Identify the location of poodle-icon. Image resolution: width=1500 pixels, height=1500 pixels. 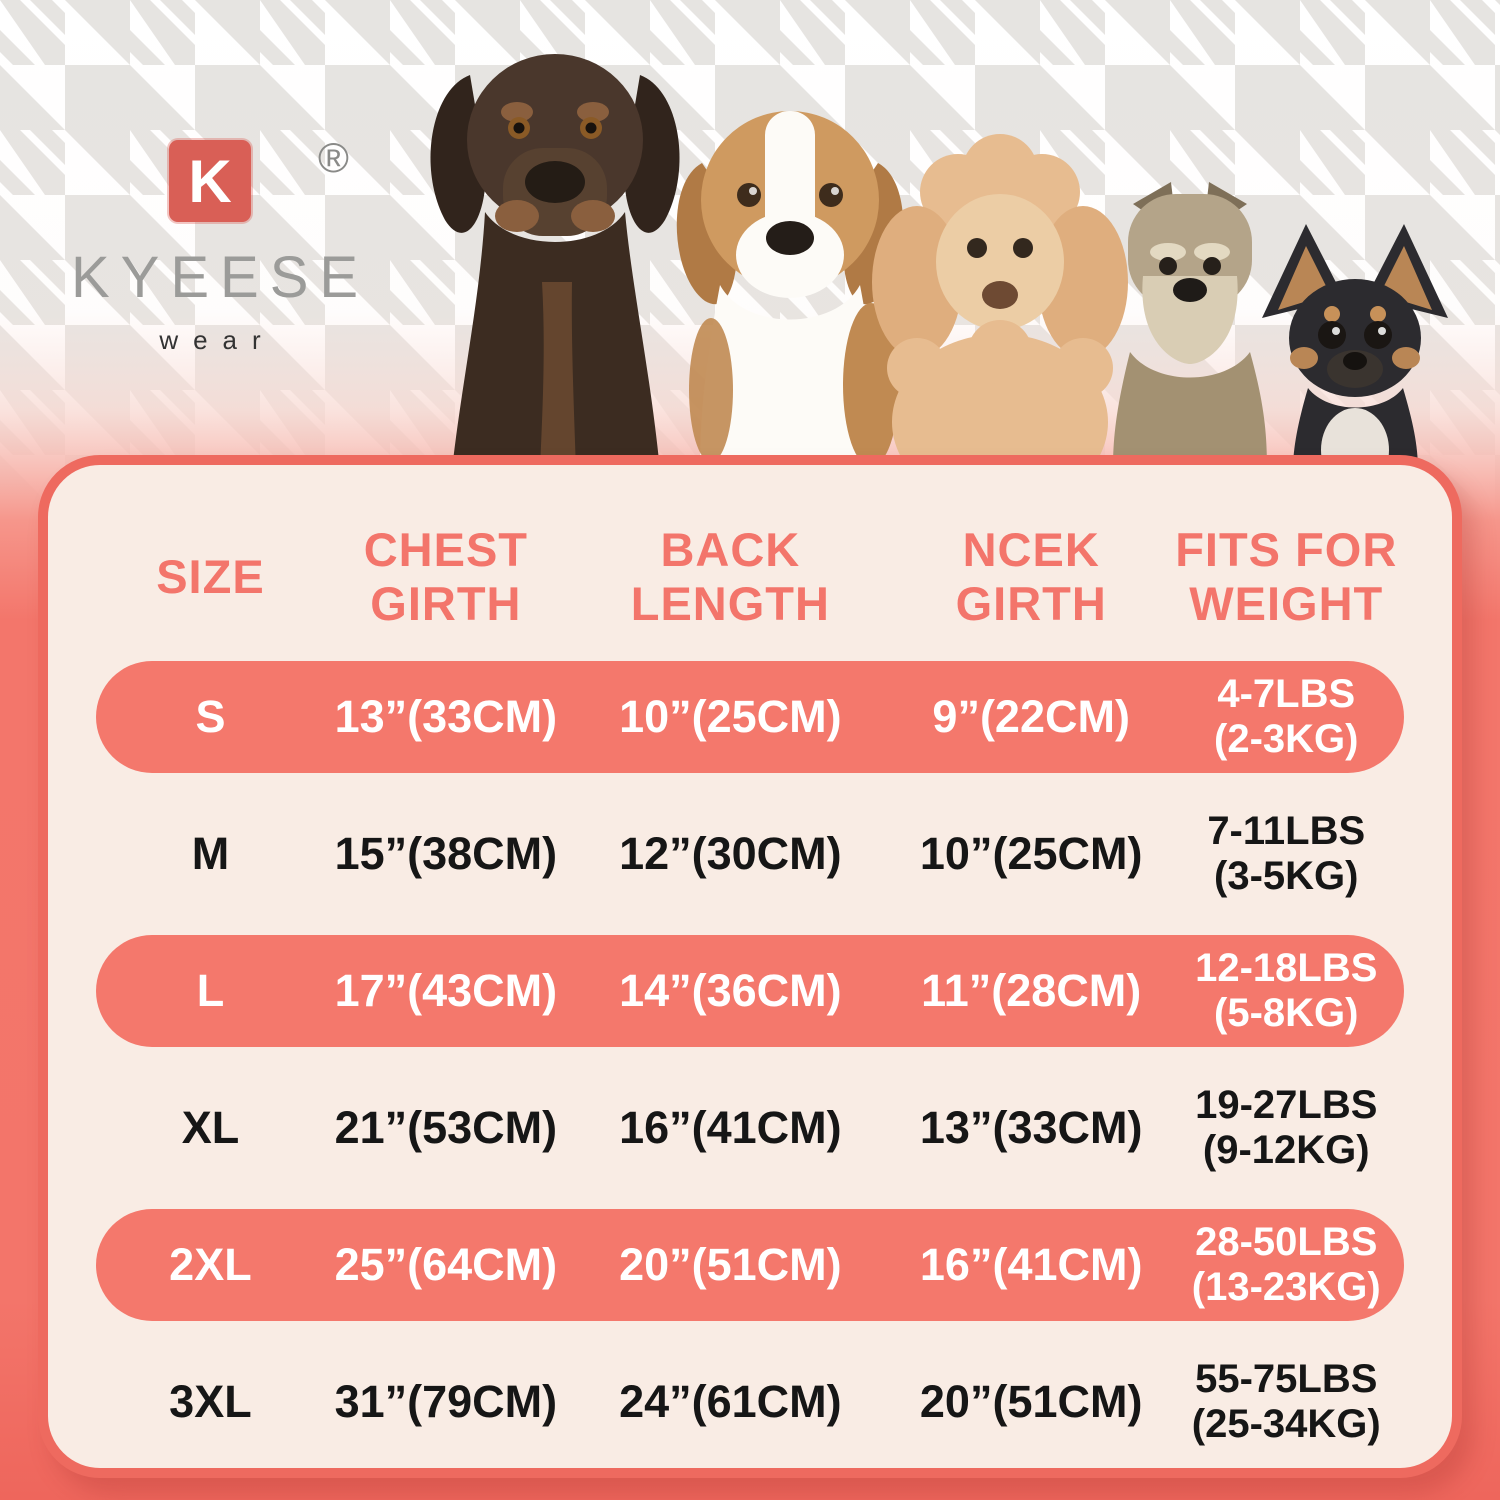
(1000, 302).